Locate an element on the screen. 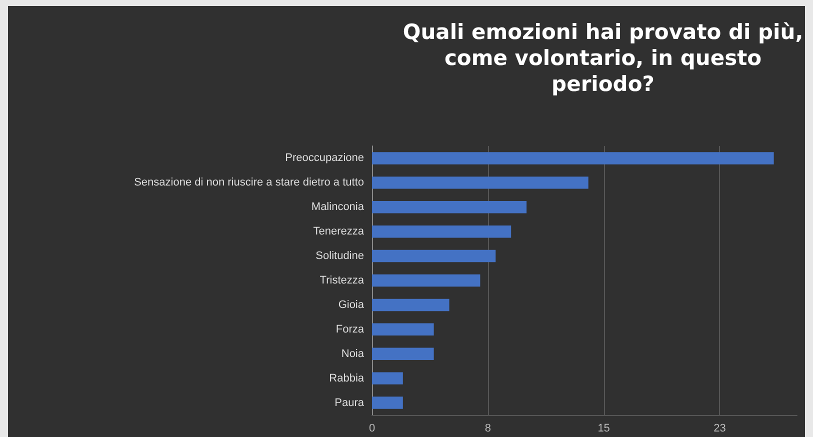 Image resolution: width=813 pixels, height=437 pixels. y-tick-label: Malinconia is located at coordinates (338, 207).